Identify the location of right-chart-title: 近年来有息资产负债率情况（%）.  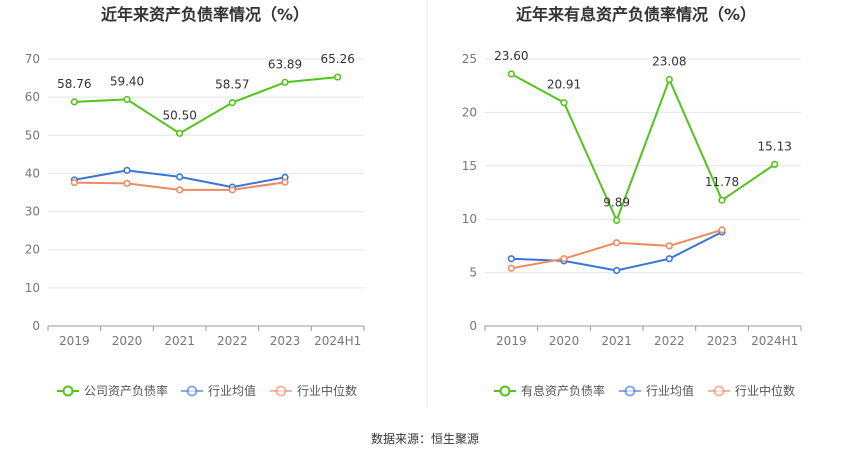
(636, 14).